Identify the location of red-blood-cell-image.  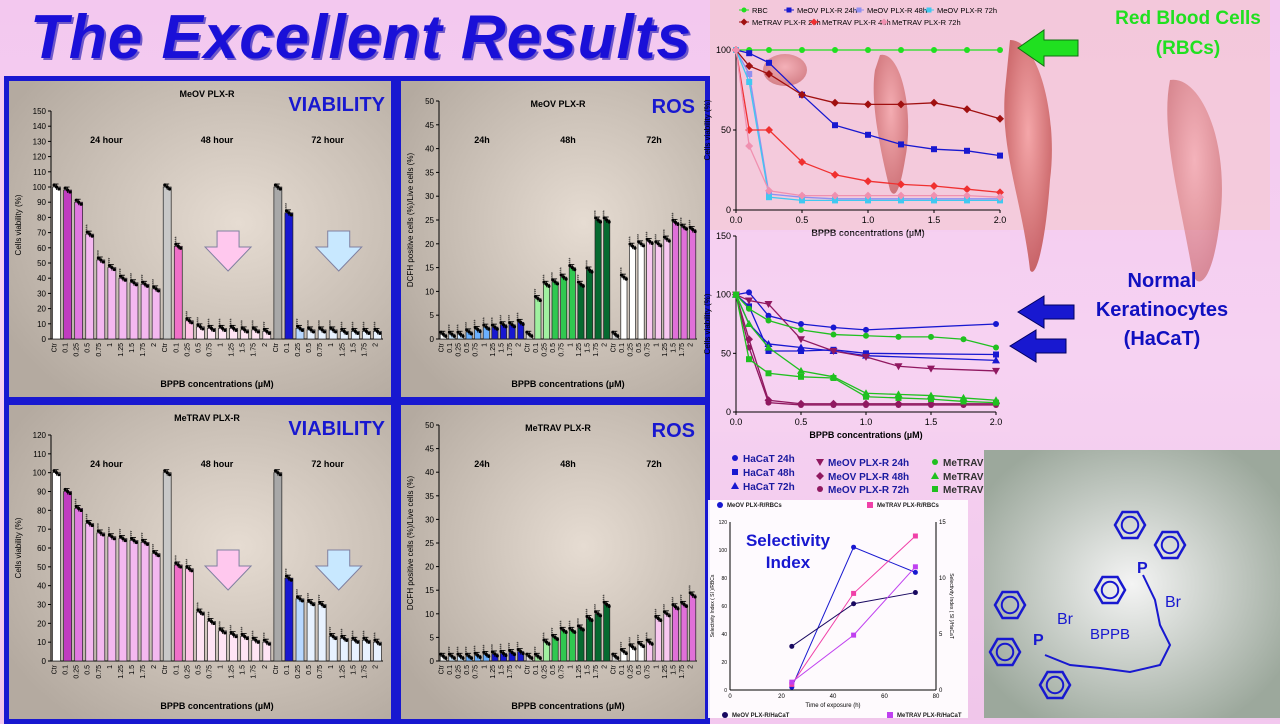
(891, 124).